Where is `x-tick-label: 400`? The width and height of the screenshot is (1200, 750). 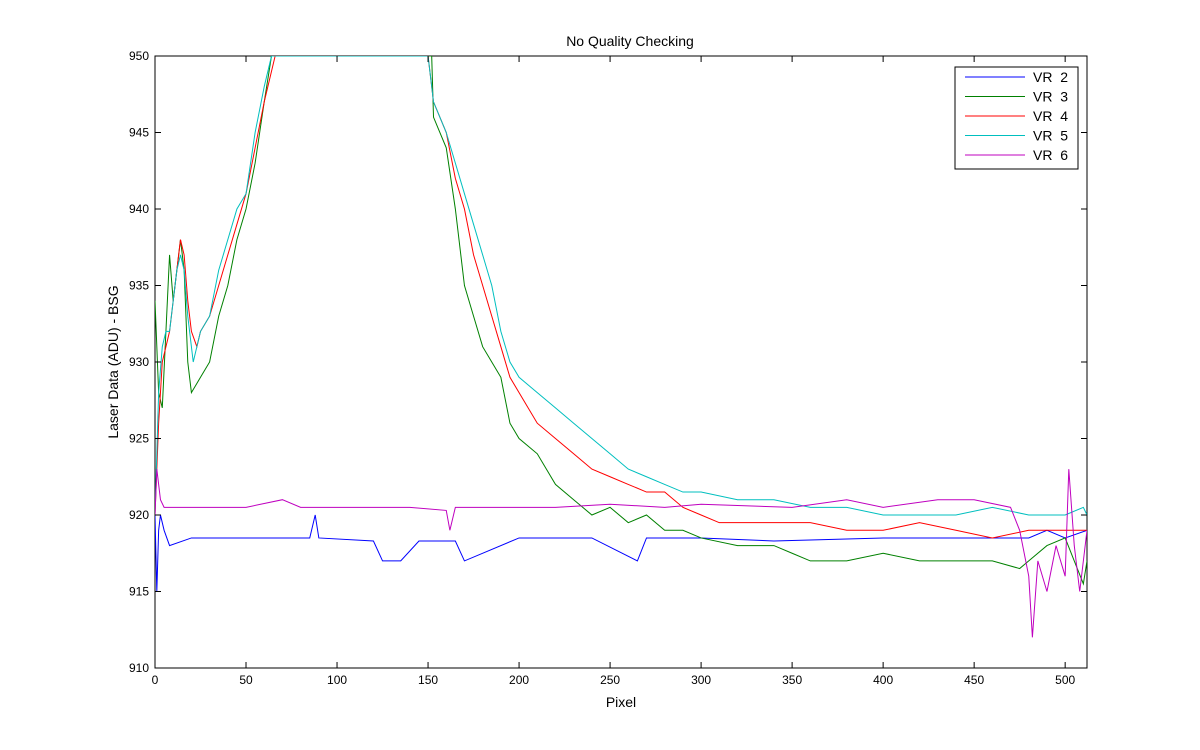
x-tick-label: 400 is located at coordinates (883, 680).